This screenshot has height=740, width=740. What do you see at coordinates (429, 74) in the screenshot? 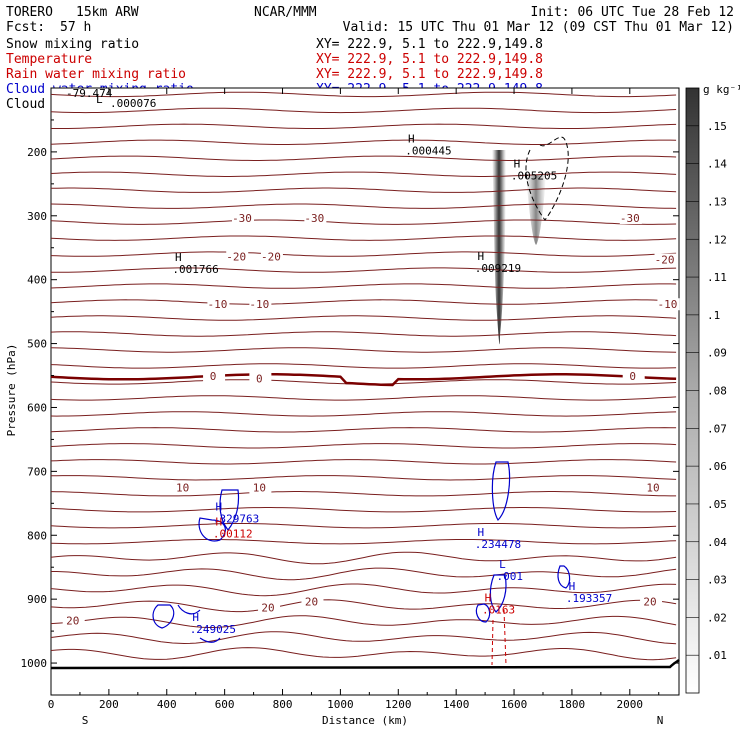
I see `legend-xy: XY= 222.9, 5.1 to 222.9,149.8` at bounding box center [429, 74].